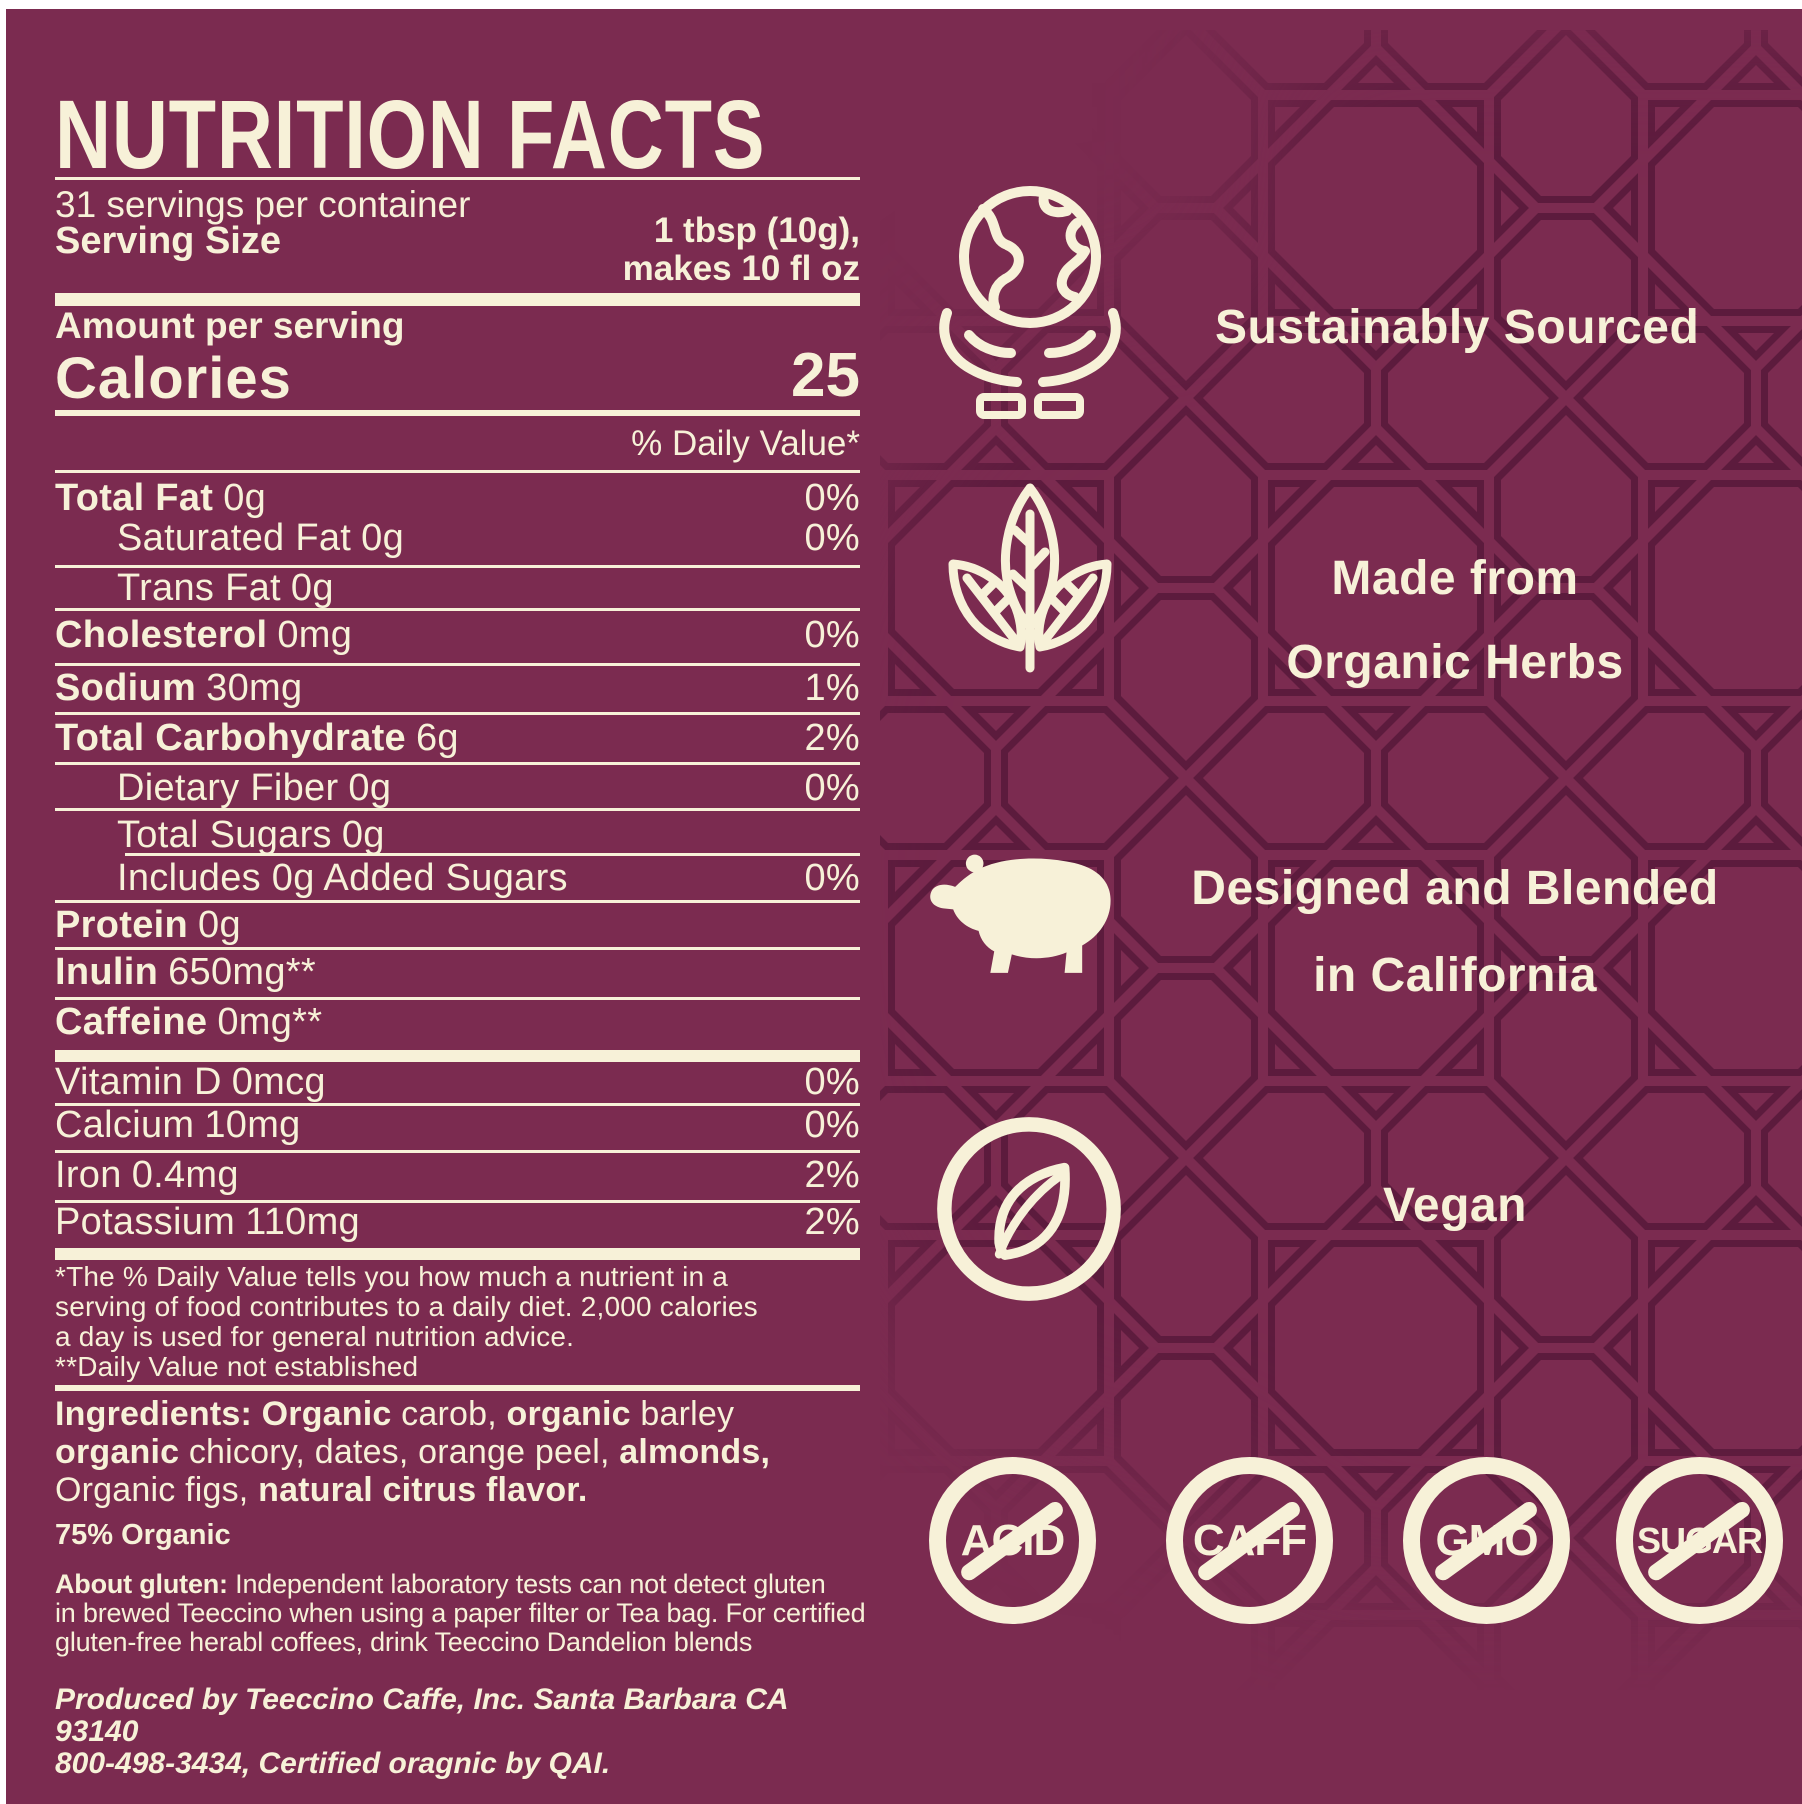  Describe the element at coordinates (695, 1452) in the screenshot. I see `bold-segment: almonds,` at that location.